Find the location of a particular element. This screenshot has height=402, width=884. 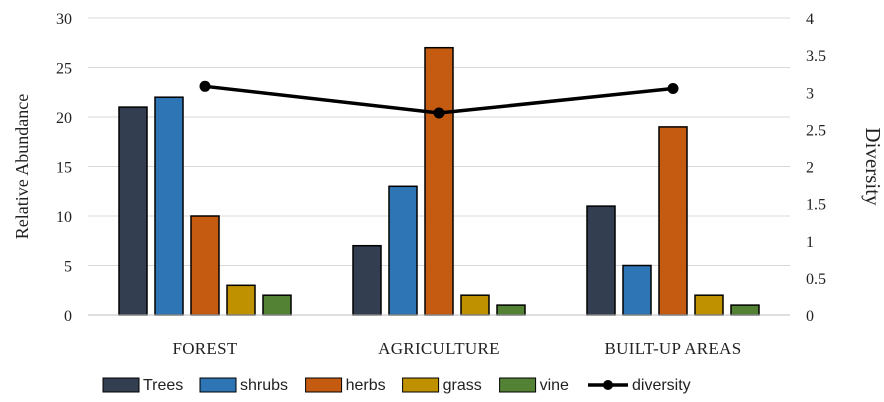

legend-label: vine is located at coordinates (554, 385).